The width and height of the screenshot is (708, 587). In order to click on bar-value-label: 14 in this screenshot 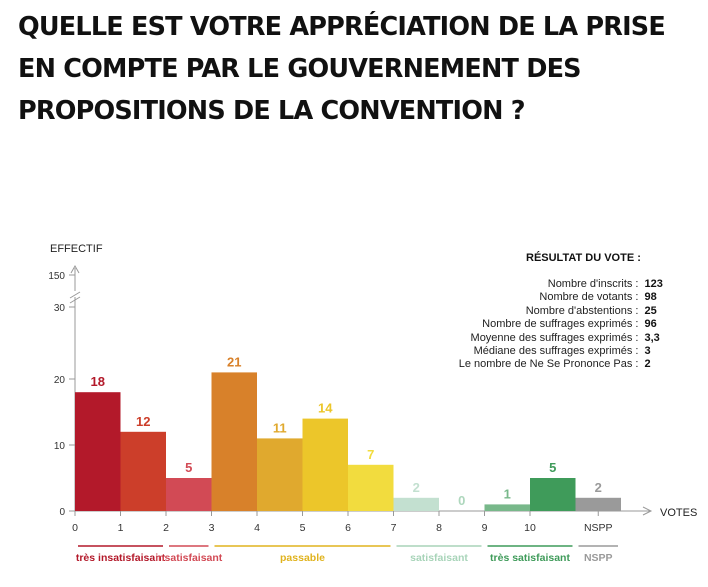, I will do `click(325, 408)`.